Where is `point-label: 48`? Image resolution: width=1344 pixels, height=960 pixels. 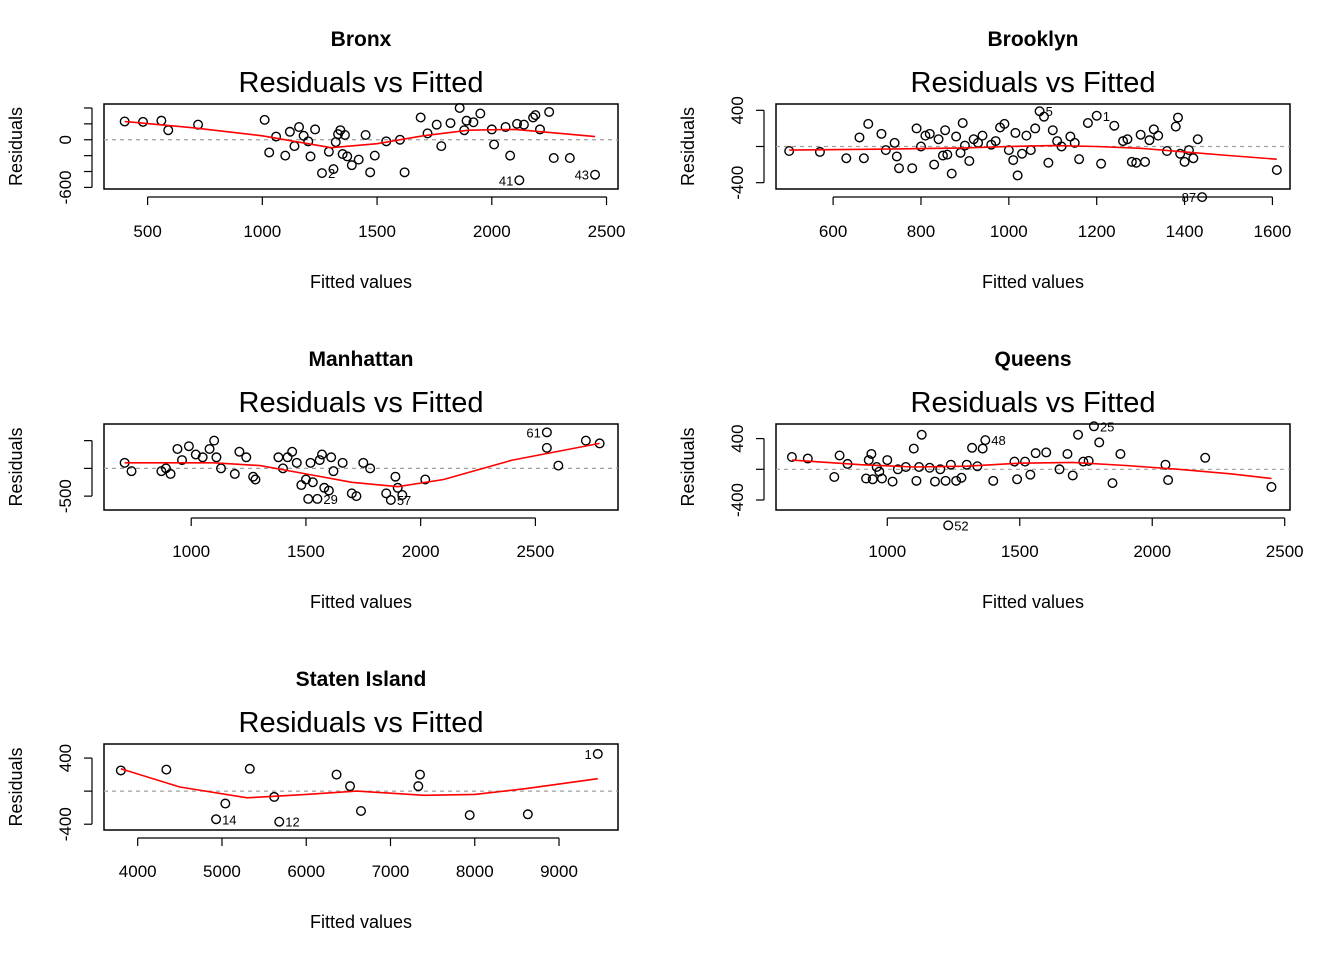 point-label: 48 is located at coordinates (998, 440).